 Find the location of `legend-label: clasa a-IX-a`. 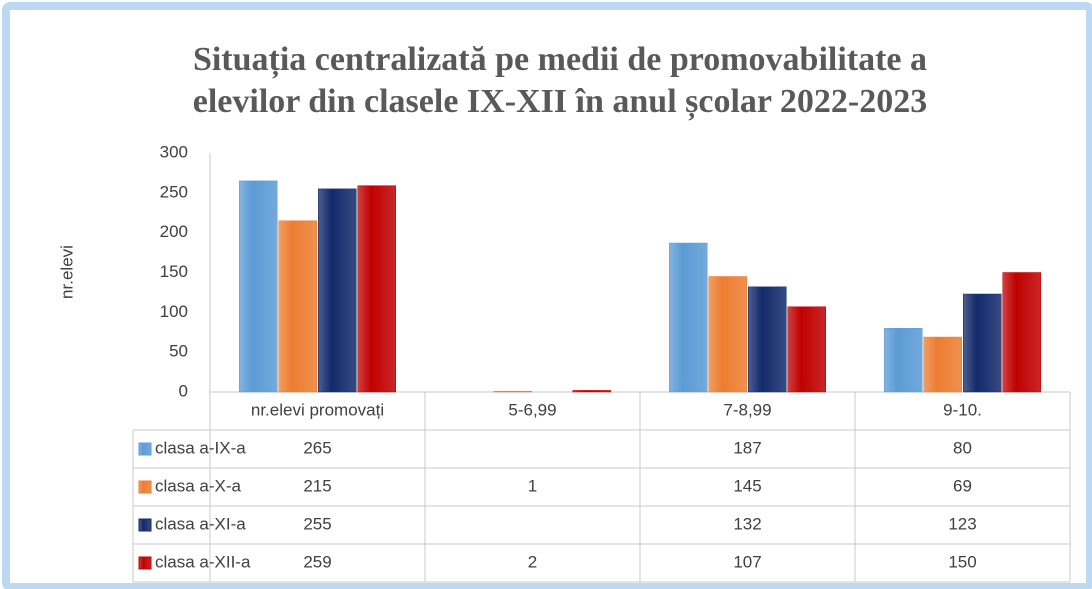

legend-label: clasa a-IX-a is located at coordinates (200, 447).